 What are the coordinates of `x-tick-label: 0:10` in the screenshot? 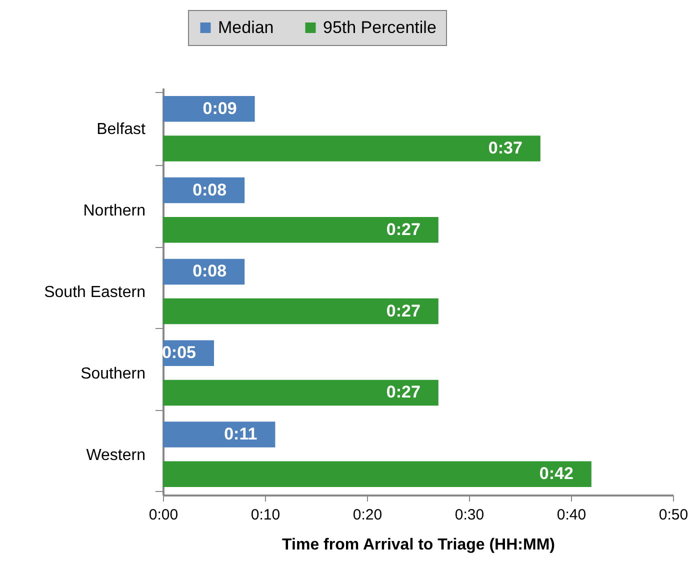 It's located at (265, 515).